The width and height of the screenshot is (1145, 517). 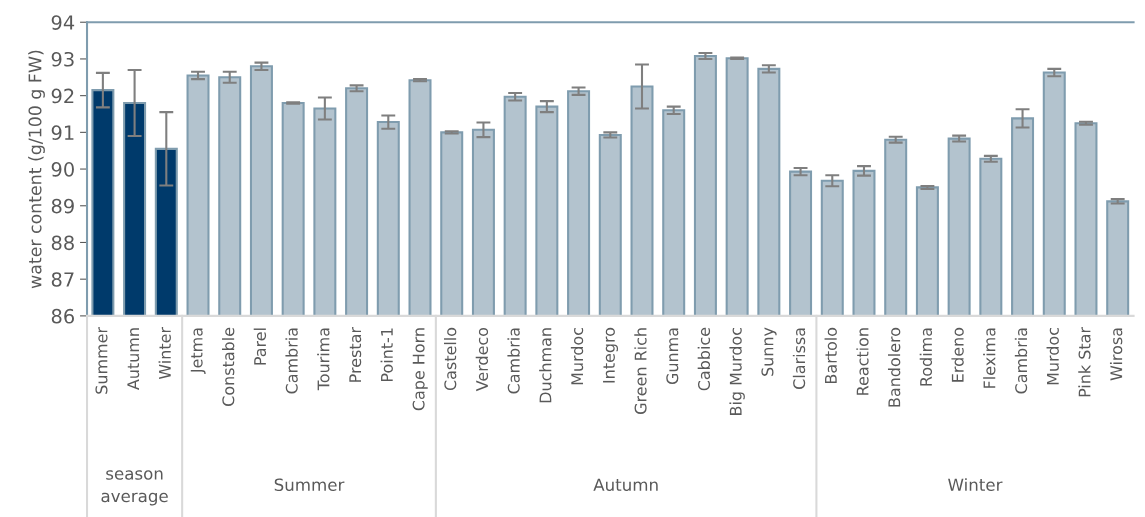 What do you see at coordinates (545, 365) in the screenshot?
I see `x-tick-label: Duchman` at bounding box center [545, 365].